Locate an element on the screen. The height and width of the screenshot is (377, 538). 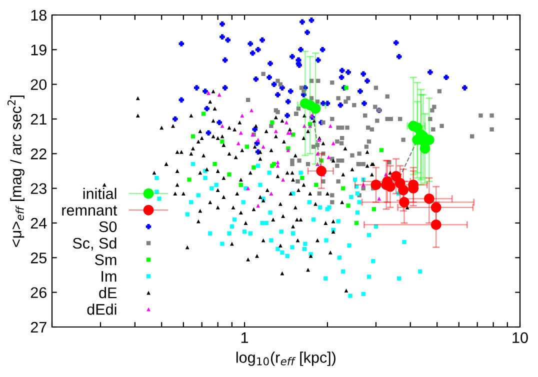
y-tick-label: 27 is located at coordinates (38, 327).